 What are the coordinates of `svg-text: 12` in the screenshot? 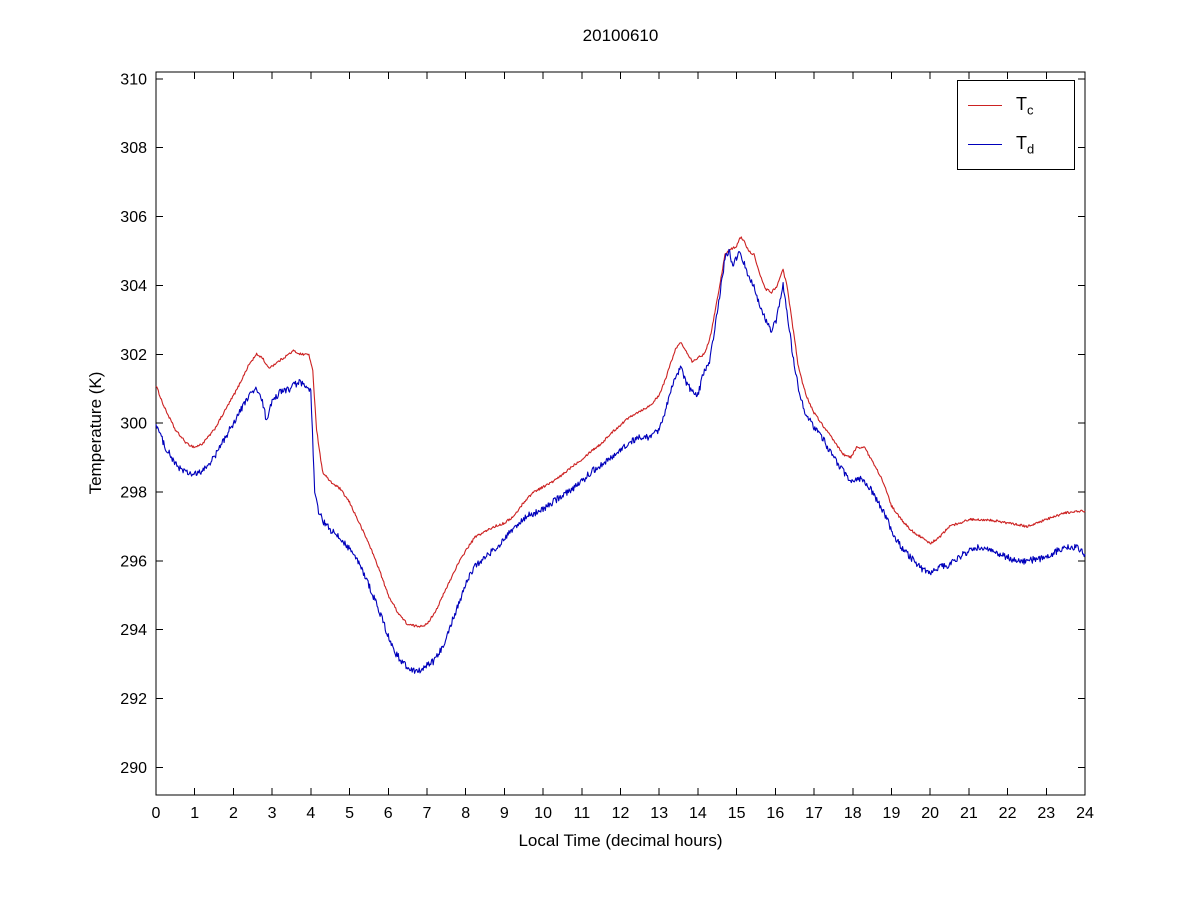 It's located at (621, 813).